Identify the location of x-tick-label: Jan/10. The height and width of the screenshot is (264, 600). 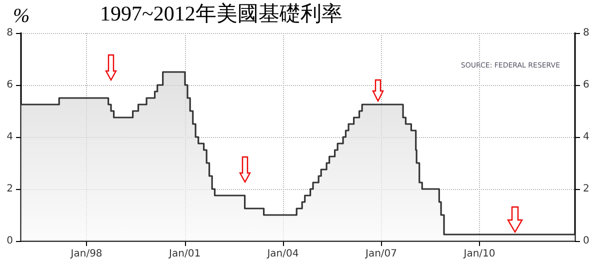
(479, 254).